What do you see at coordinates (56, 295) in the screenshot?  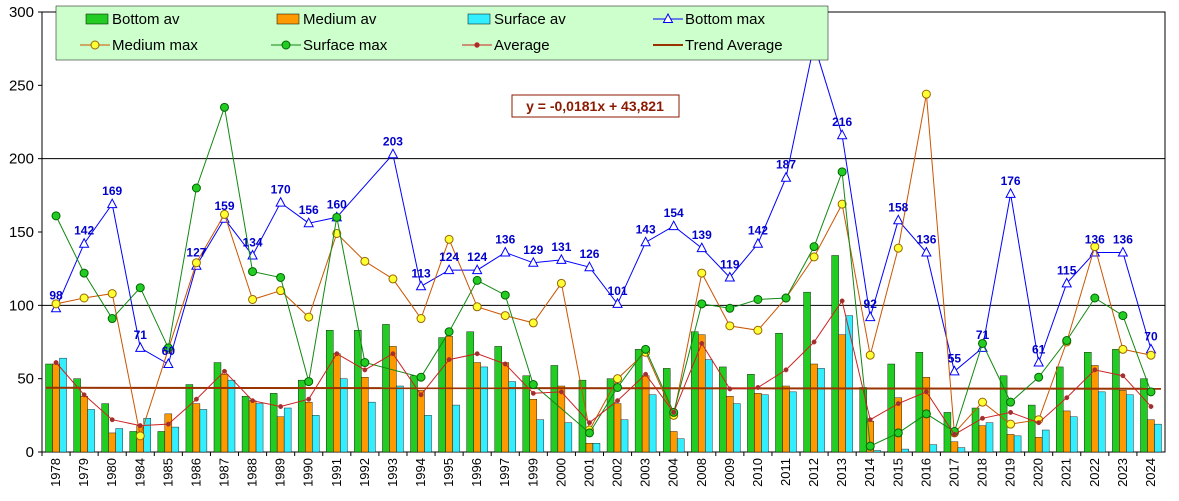 I see `data-label: 98` at bounding box center [56, 295].